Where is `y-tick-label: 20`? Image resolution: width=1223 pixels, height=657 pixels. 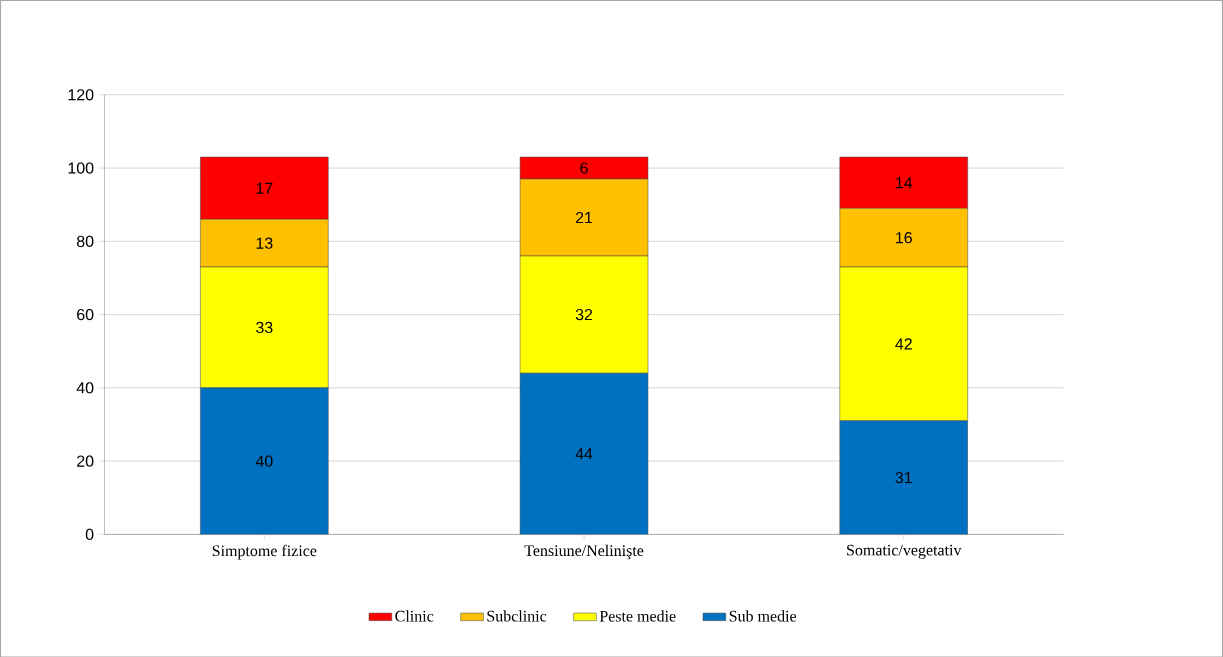 y-tick-label: 20 is located at coordinates (85, 461).